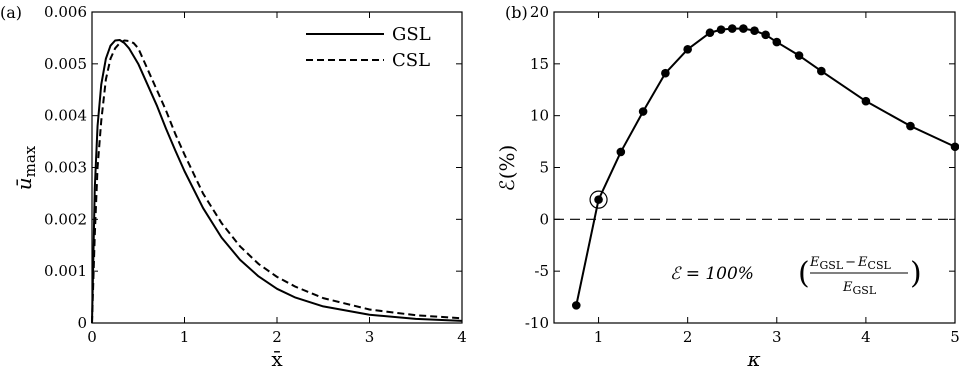 Image resolution: width=959 pixels, height=376 pixels. I want to click on numerator-minus: −, so click(850, 262).